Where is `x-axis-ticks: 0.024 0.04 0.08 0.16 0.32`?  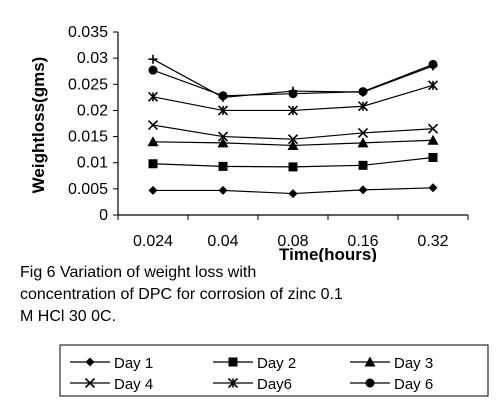
x-axis-ticks: 0.024 0.04 0.08 0.16 0.32 is located at coordinates (293, 232).